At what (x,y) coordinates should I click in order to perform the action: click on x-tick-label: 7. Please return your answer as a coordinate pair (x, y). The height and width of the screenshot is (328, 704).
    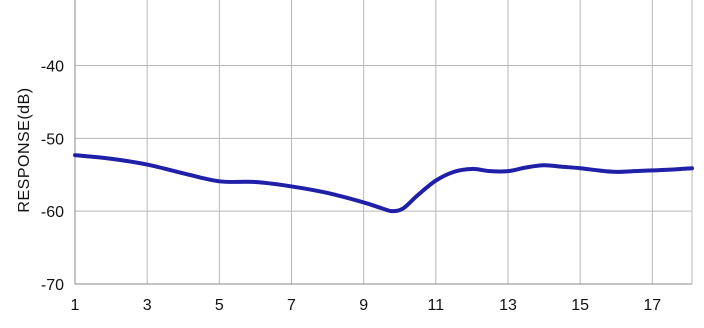
    Looking at the image, I should click on (291, 305).